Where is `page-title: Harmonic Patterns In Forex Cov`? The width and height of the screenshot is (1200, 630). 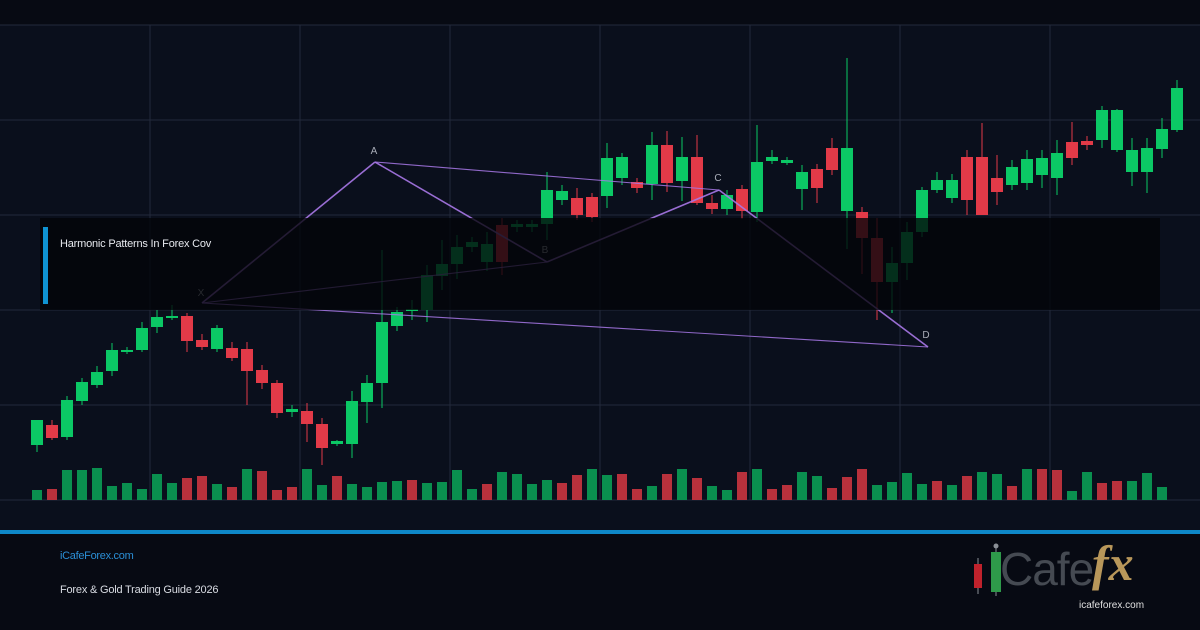 page-title: Harmonic Patterns In Forex Cov is located at coordinates (136, 244).